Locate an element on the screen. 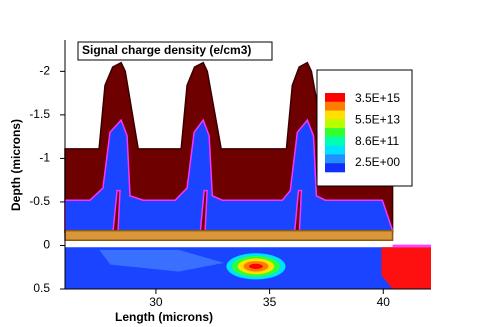 The image size is (491, 327). y-tick-label: -2 is located at coordinates (44, 71).